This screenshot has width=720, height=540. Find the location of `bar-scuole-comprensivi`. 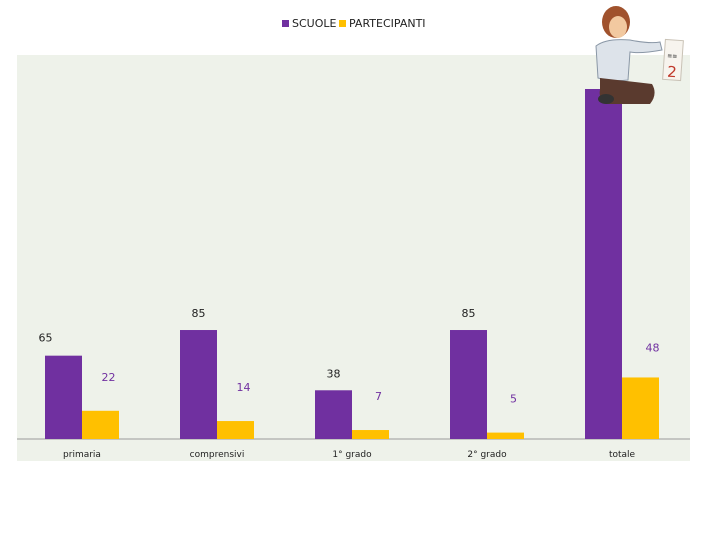

bar-scuole-comprensivi is located at coordinates (198, 384).